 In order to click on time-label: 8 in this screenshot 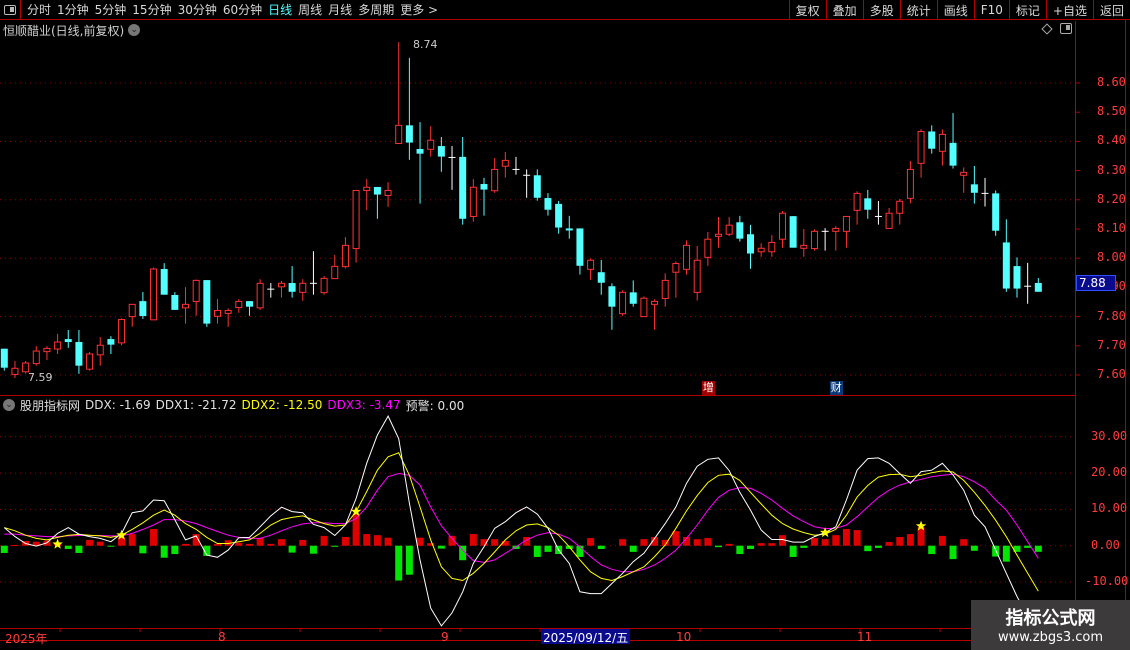, I will do `click(222, 637)`.